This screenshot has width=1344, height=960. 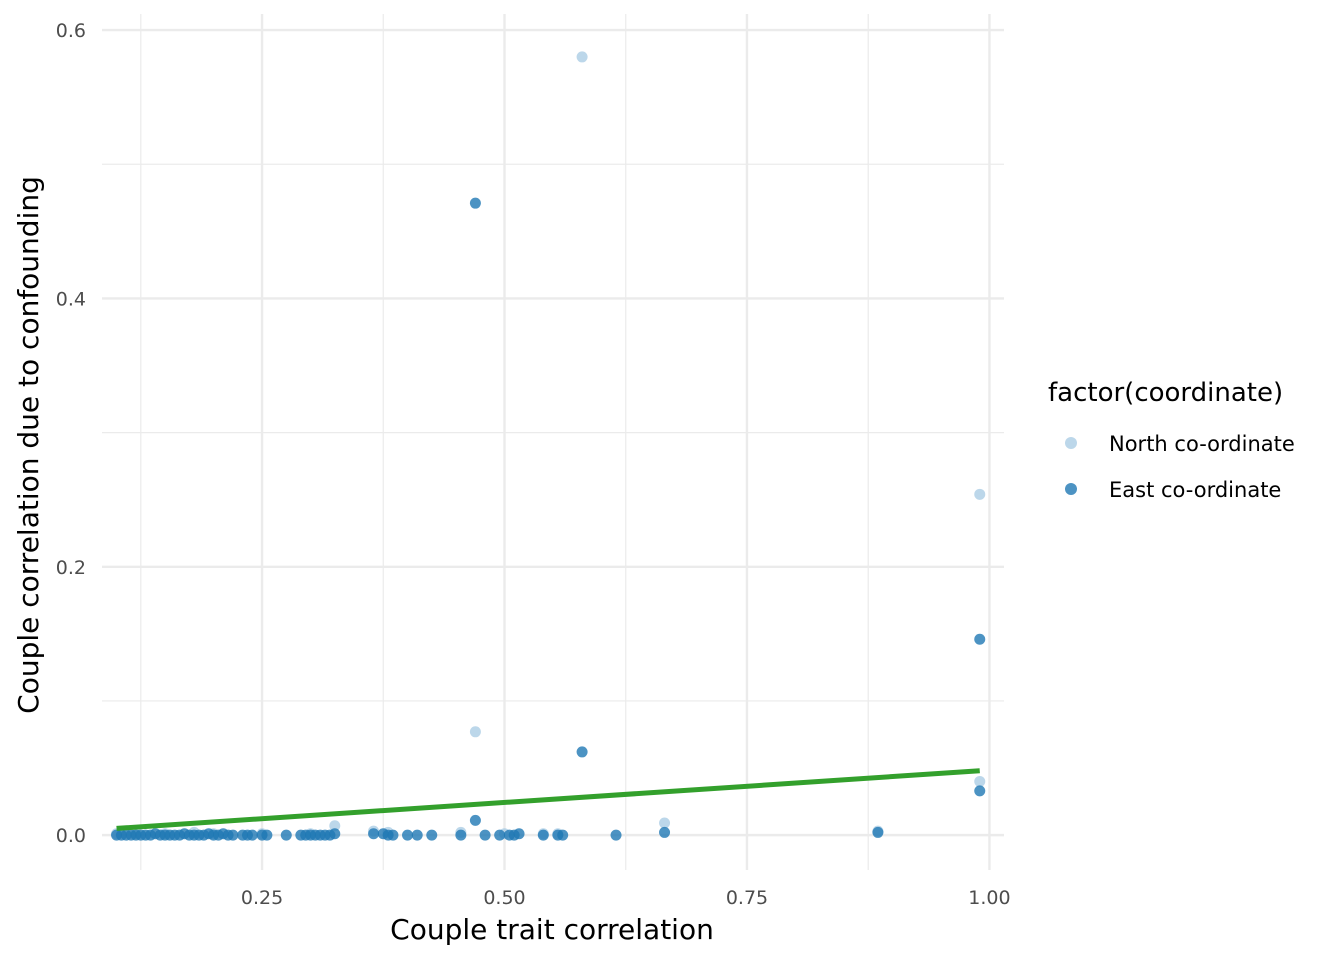 I want to click on legend-title: factor(coordinate), so click(x=1165, y=393).